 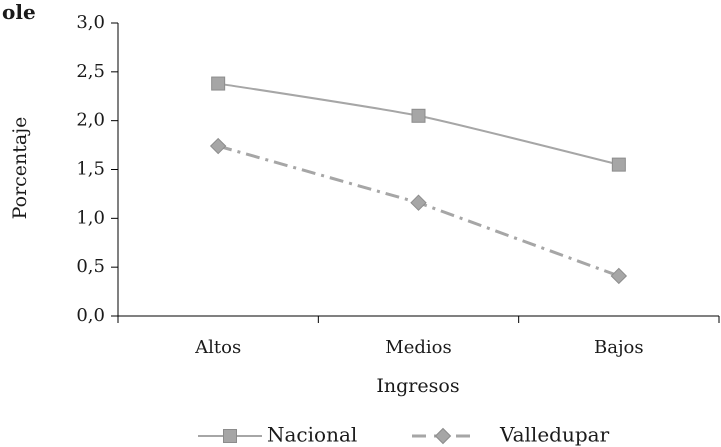 I want to click on legend-label-nacional: Nacional, so click(x=312, y=435).